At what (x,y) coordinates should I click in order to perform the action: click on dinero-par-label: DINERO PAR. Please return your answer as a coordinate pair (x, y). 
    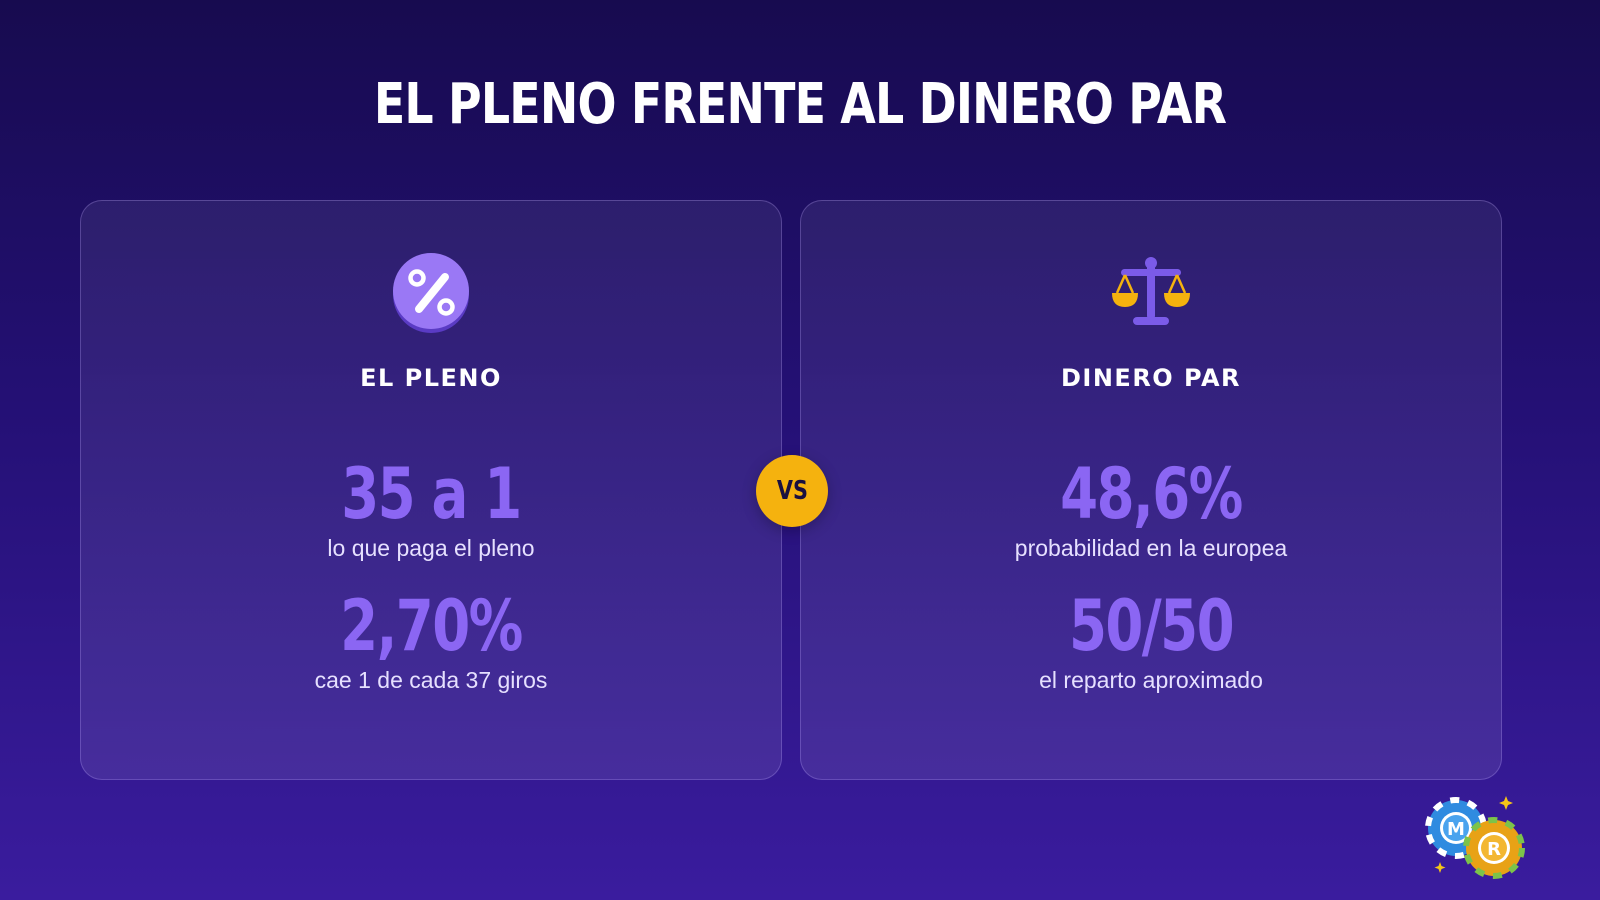
    Looking at the image, I should click on (1150, 378).